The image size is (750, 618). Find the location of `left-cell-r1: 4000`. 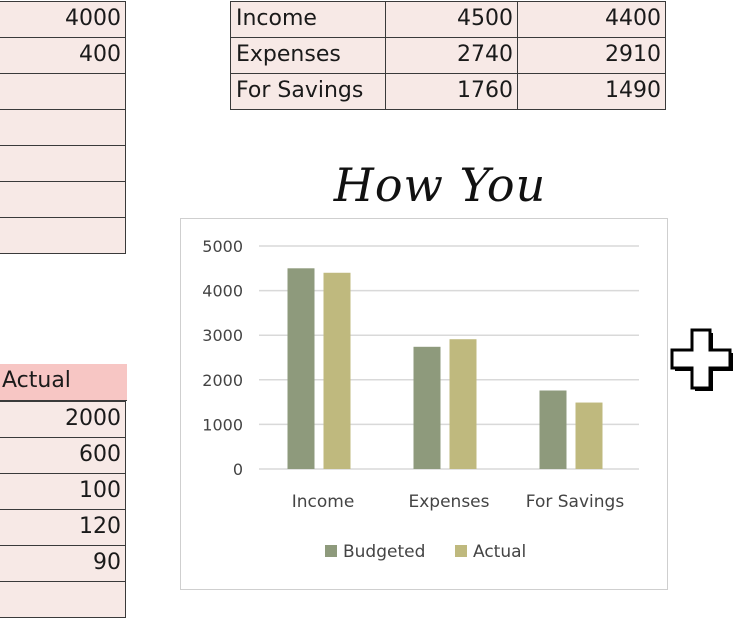

left-cell-r1: 4000 is located at coordinates (63, 19).